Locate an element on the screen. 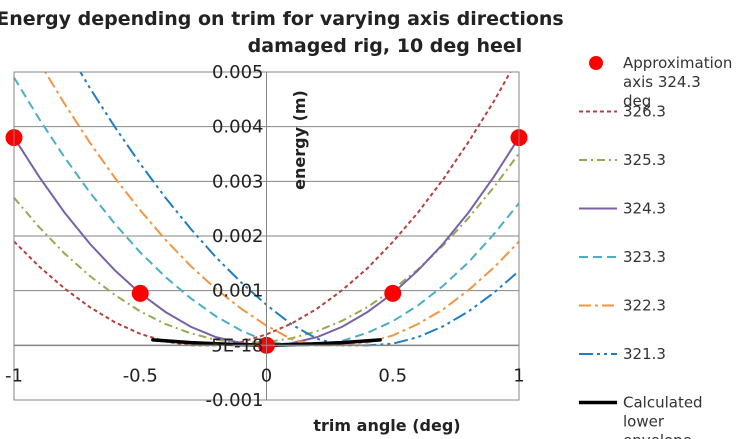 The image size is (745, 439). x-tick-label-4: 1 is located at coordinates (518, 375).